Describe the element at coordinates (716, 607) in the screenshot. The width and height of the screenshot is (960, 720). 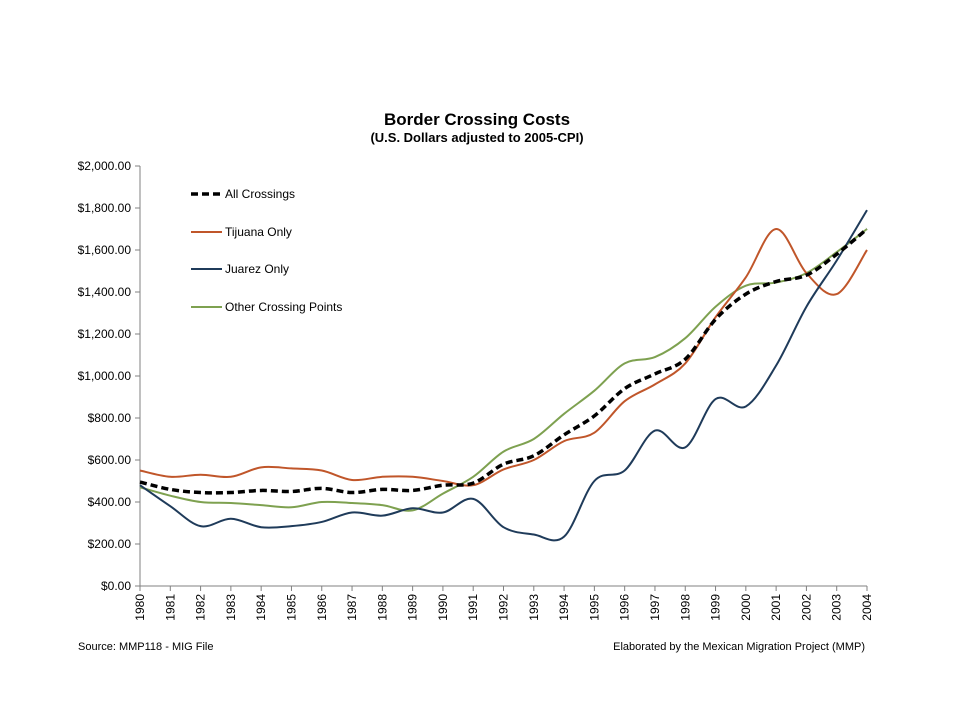
I see `x-tick-label: 1999` at that location.